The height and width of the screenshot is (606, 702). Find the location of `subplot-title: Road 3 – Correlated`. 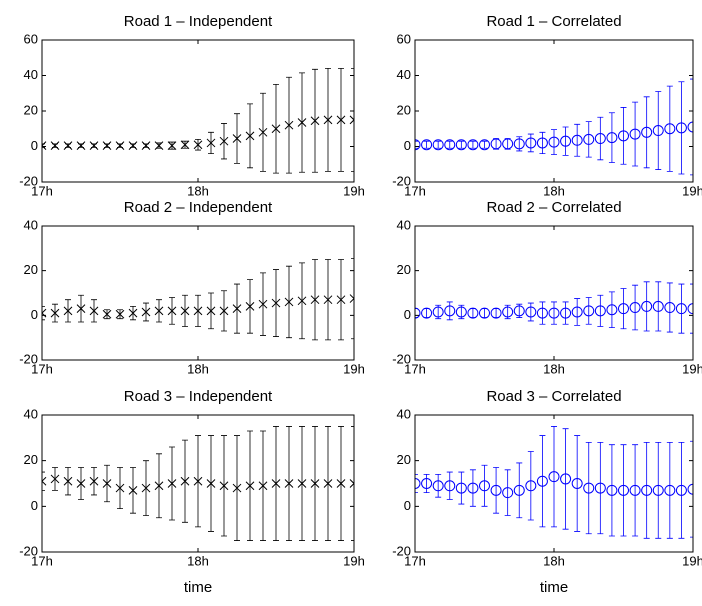

subplot-title: Road 3 – Correlated is located at coordinates (553, 396).